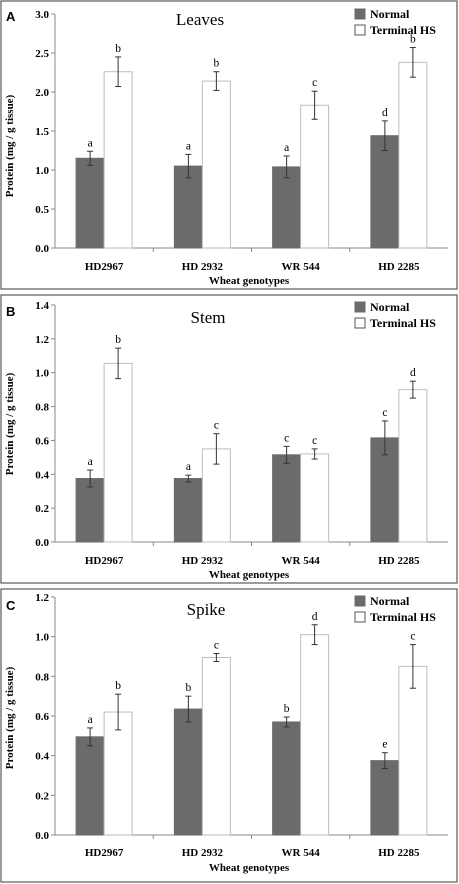  Describe the element at coordinates (42, 796) in the screenshot. I see `y-tick-label: 0.2` at that location.